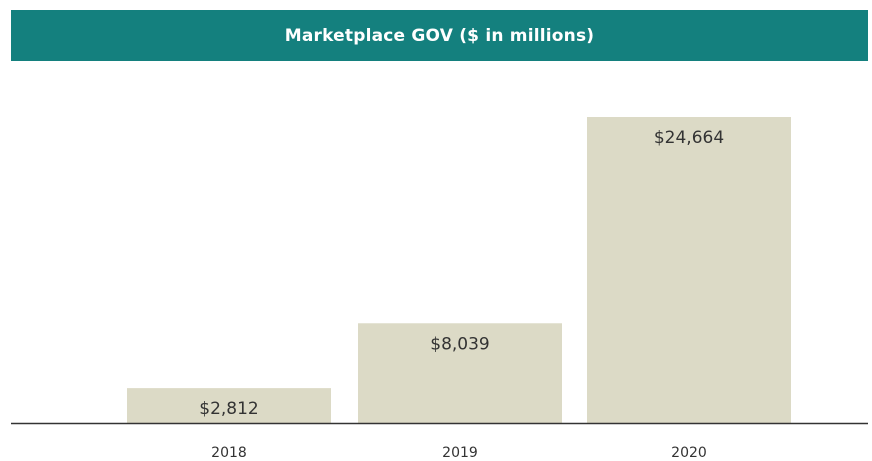 This screenshot has height=461, width=872. I want to click on x-tick-label-2020: 2020, so click(689, 453).